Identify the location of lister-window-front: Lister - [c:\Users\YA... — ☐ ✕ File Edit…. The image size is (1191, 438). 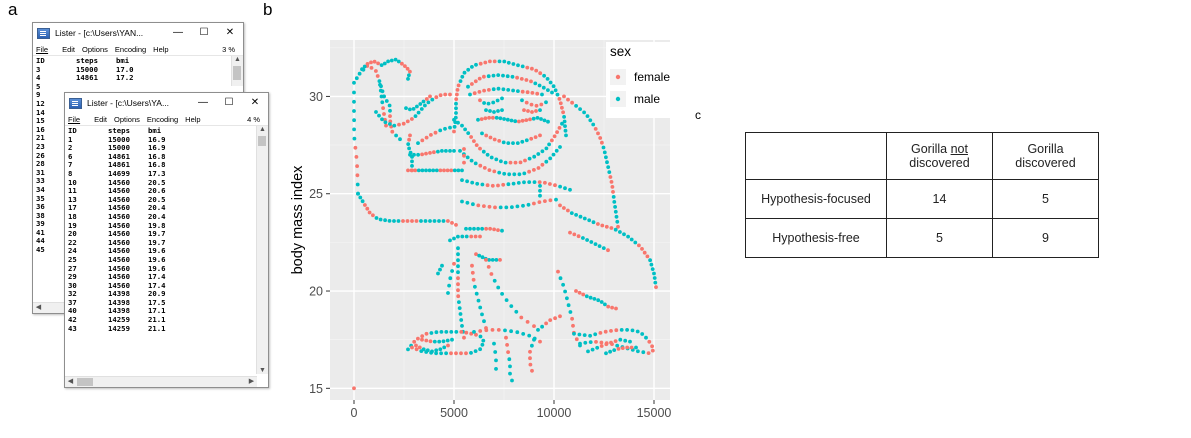
(166, 240).